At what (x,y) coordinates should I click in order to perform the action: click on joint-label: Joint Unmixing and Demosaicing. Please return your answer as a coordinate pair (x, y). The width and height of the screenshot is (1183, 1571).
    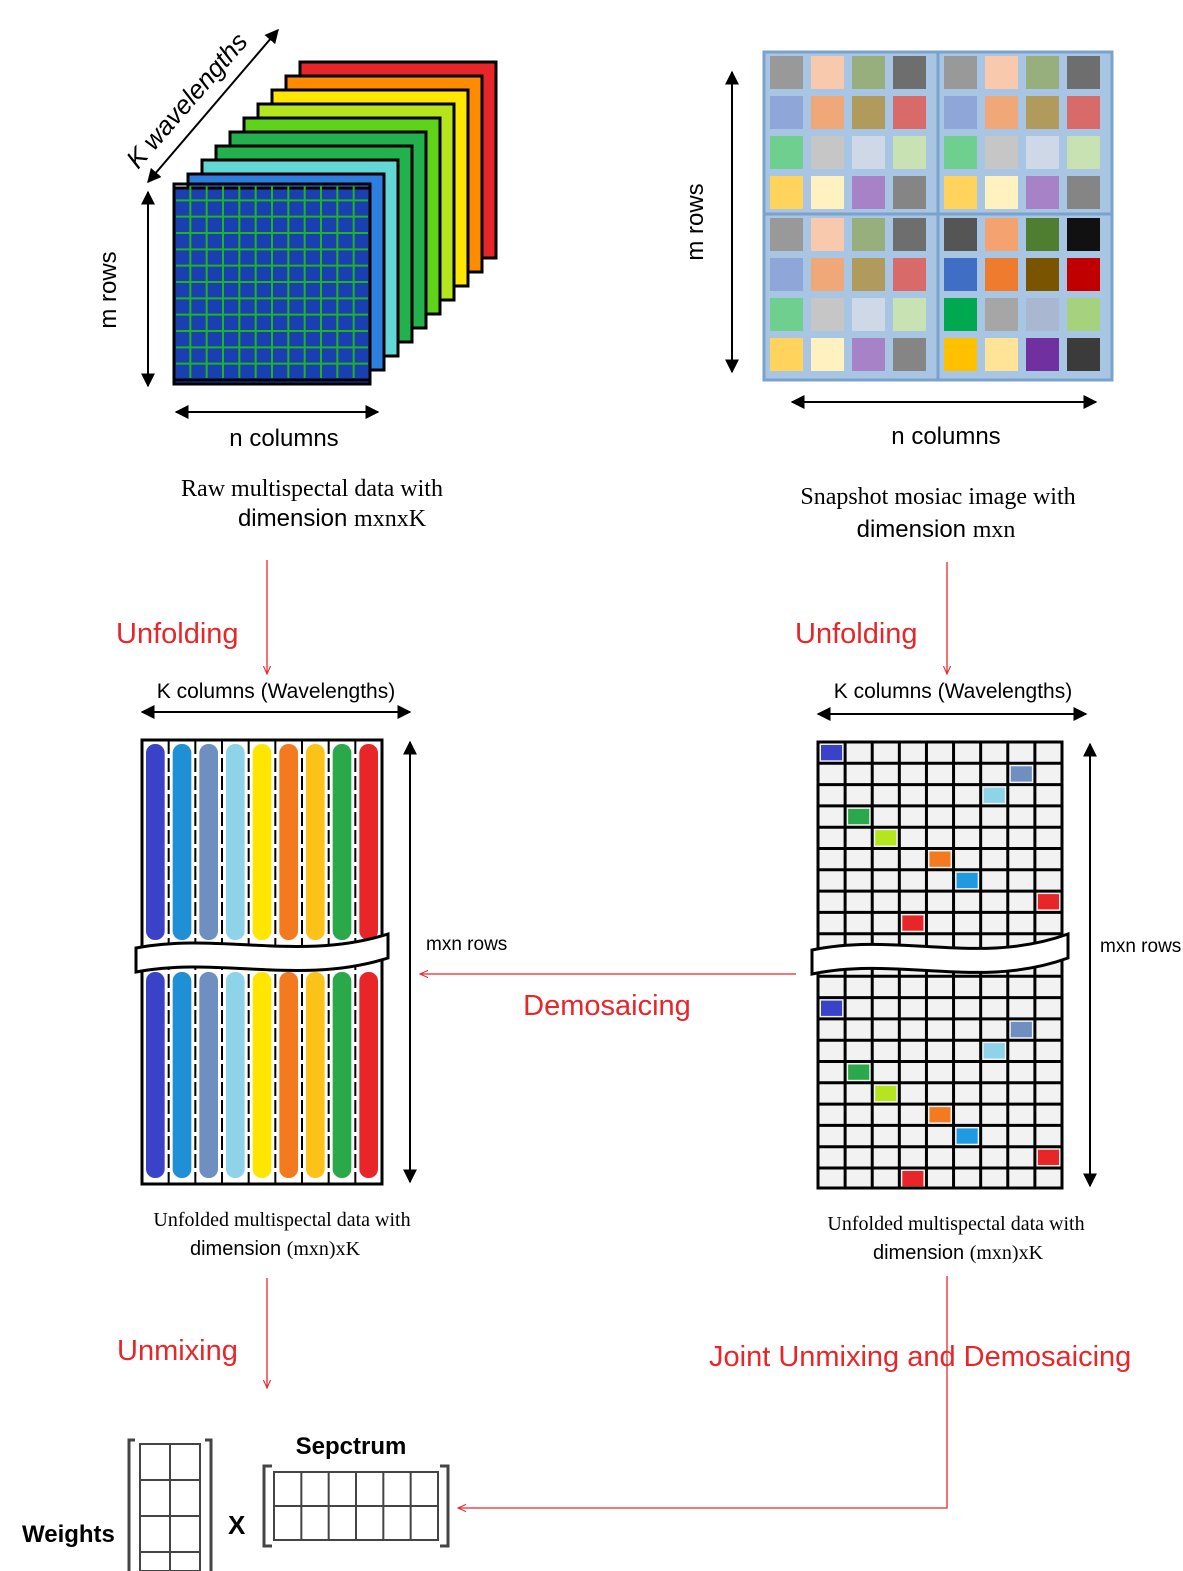
    Looking at the image, I should click on (920, 1357).